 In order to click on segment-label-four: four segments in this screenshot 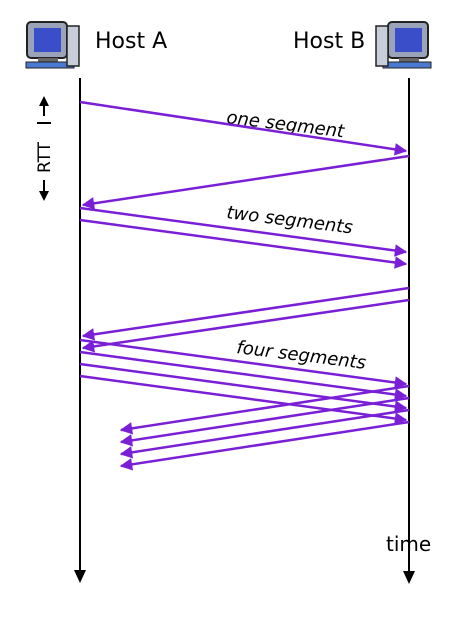, I will do `click(301, 355)`.